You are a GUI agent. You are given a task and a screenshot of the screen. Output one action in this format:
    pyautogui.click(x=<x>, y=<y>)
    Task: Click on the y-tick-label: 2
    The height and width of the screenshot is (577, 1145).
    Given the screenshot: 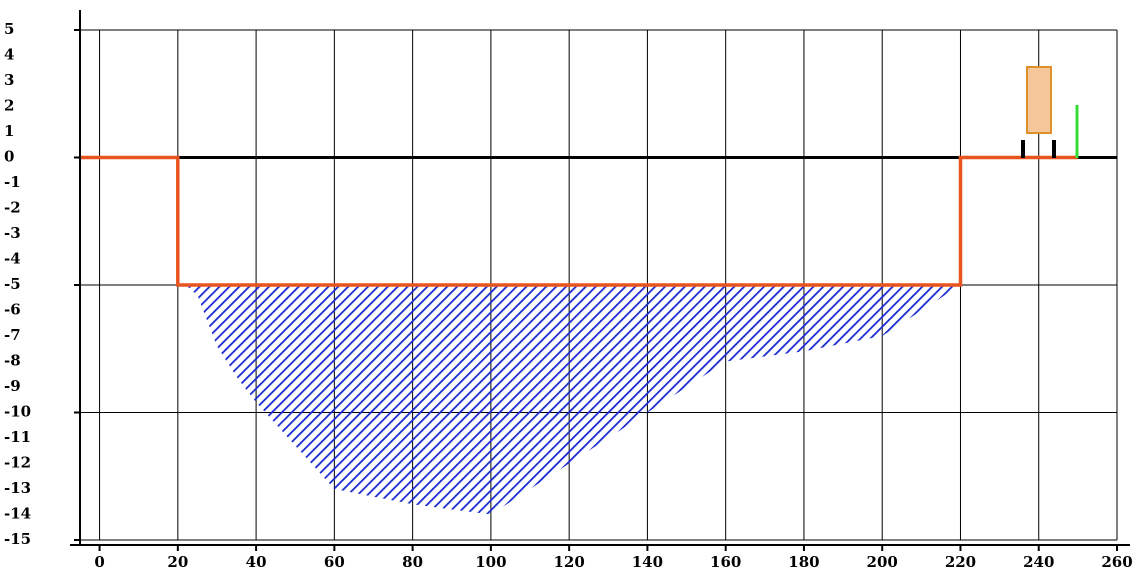 What is the action you would take?
    pyautogui.click(x=9, y=106)
    